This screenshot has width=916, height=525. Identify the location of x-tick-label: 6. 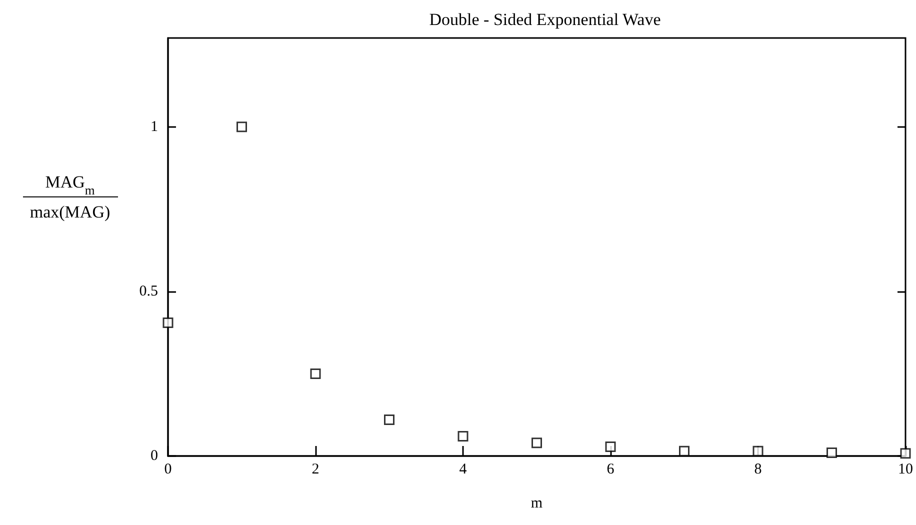
(610, 470).